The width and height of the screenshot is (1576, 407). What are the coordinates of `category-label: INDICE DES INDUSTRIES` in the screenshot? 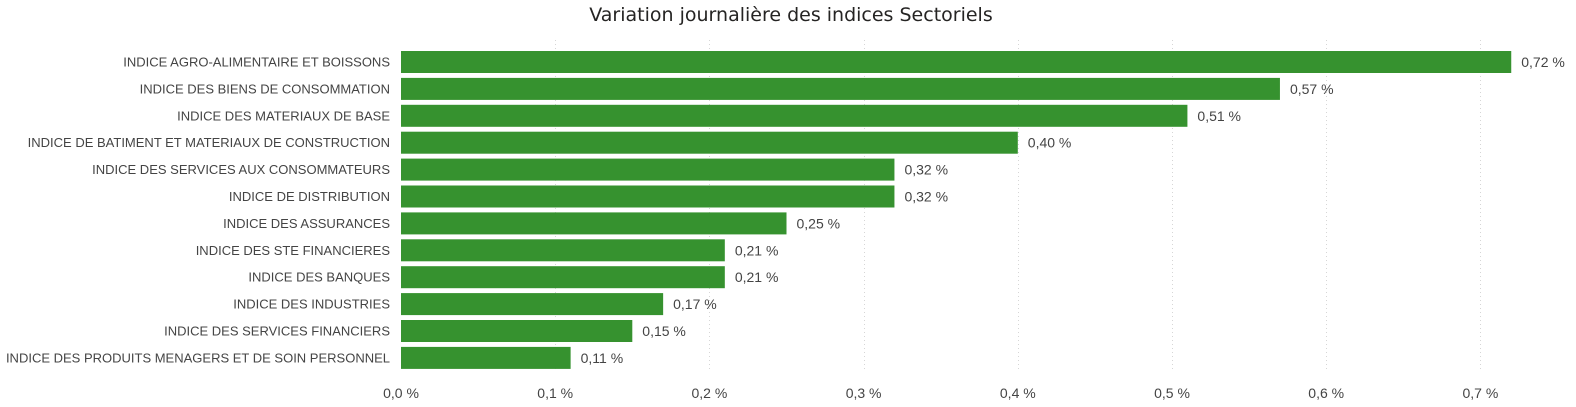 It's located at (311, 304).